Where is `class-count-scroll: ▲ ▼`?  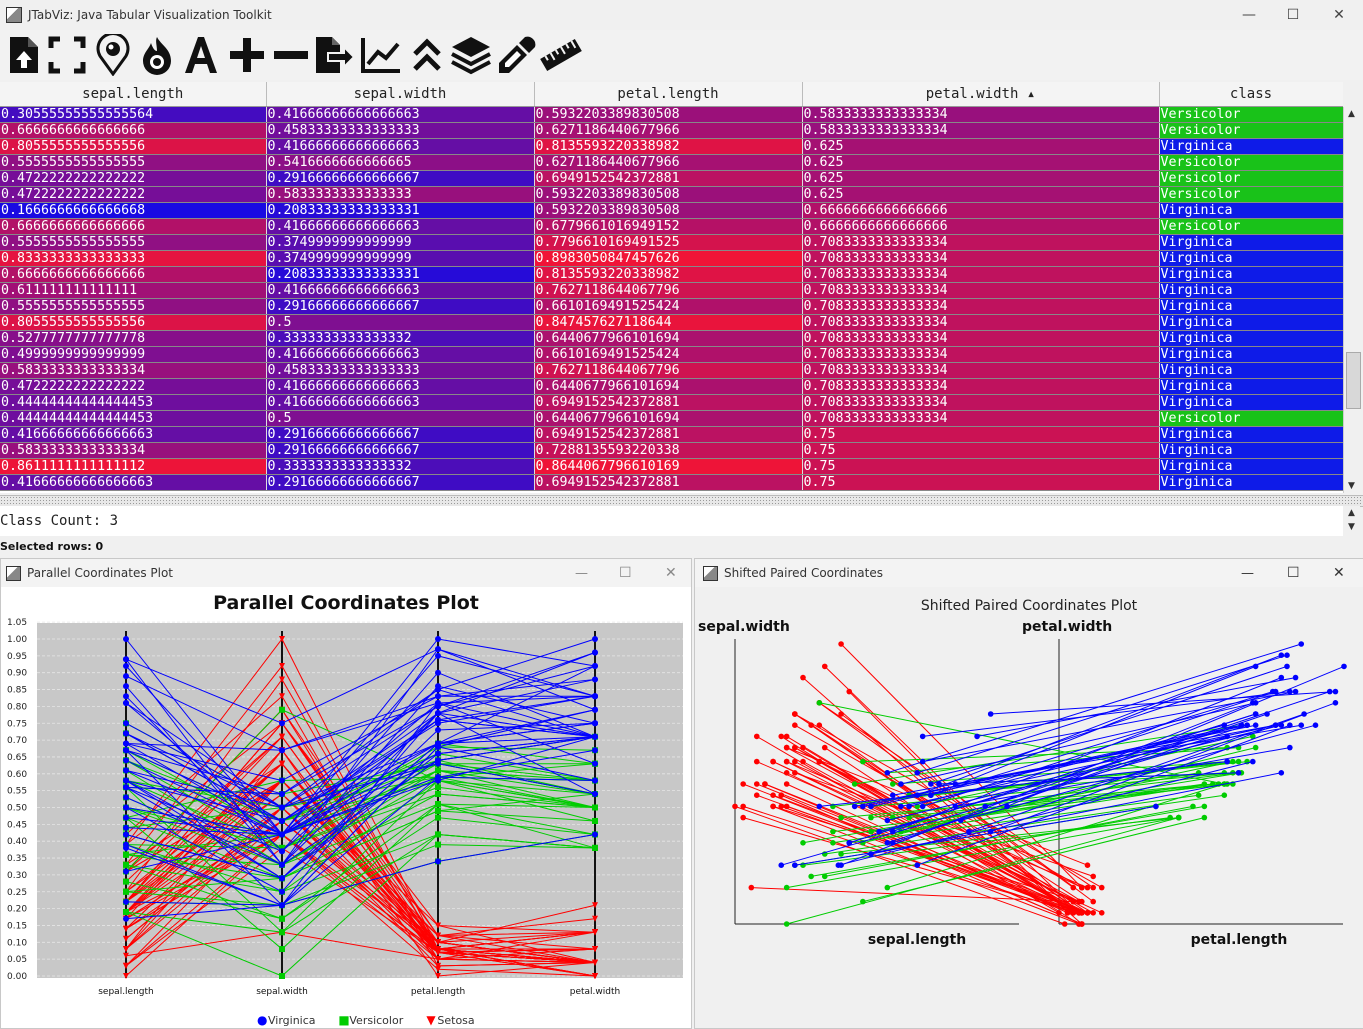
class-count-scroll: ▲ ▼ is located at coordinates (1351, 521).